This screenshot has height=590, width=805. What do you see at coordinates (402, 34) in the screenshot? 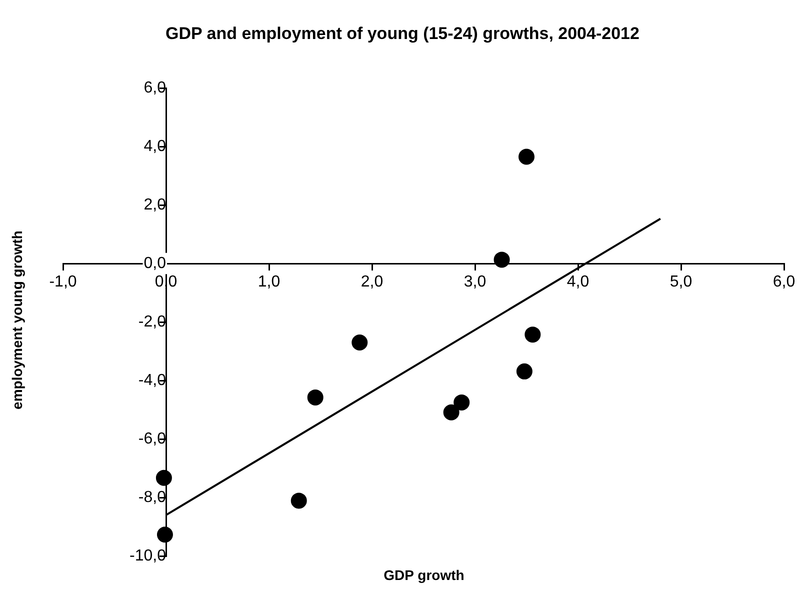
I see `chart-title: GDP and employment of young (15-24) growths, 2004-2012` at bounding box center [402, 34].